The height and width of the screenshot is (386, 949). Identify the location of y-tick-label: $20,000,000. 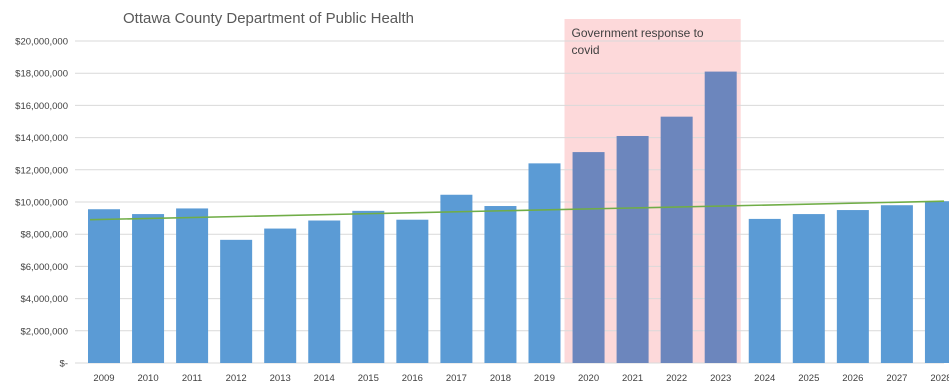
(41, 42).